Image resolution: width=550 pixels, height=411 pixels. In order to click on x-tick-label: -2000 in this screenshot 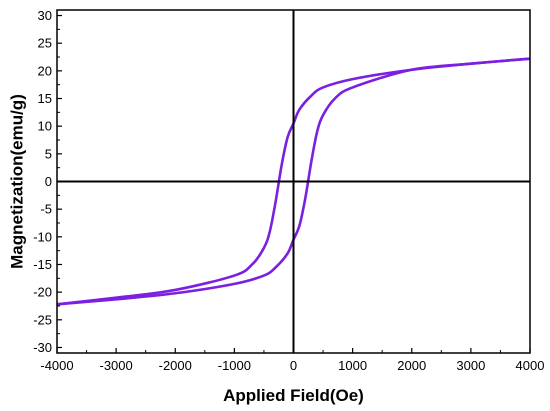, I will do `click(175, 365)`.